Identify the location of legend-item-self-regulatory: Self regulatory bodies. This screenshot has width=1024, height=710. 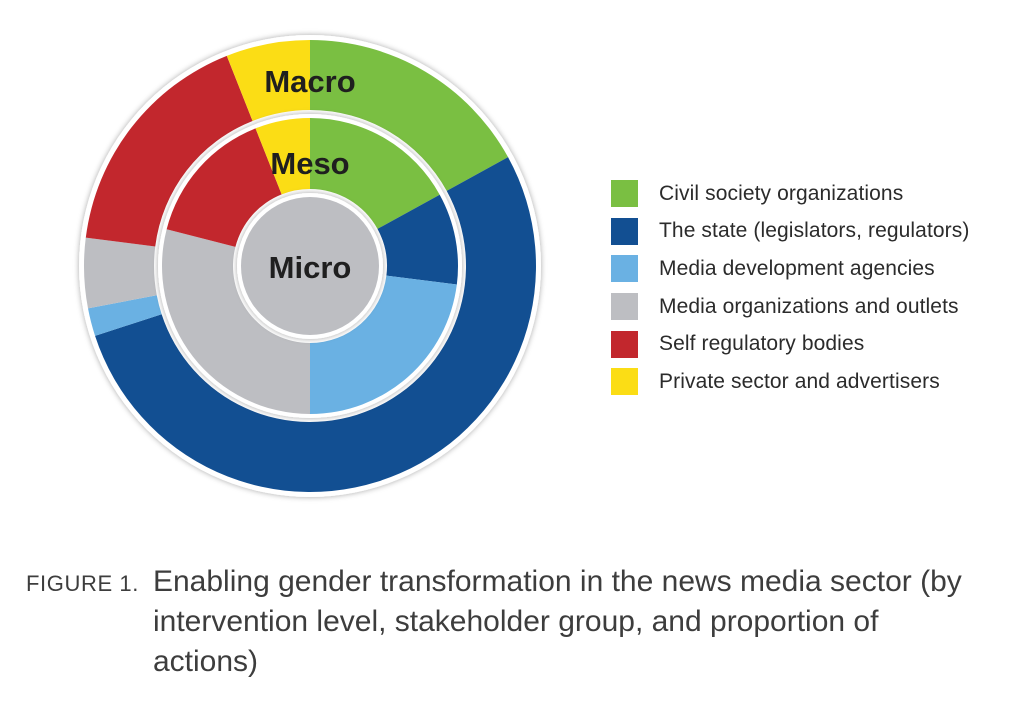
(790, 344).